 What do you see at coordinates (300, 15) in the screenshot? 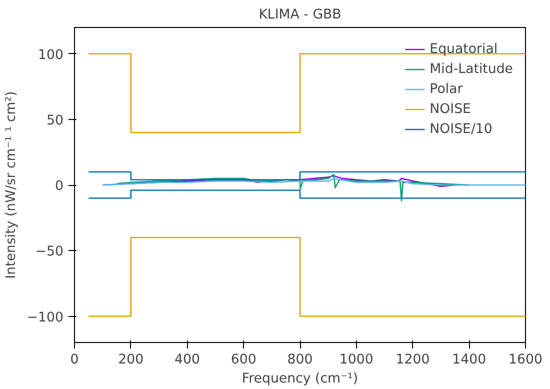
I see `chart-title: KLIMA - GBB` at bounding box center [300, 15].